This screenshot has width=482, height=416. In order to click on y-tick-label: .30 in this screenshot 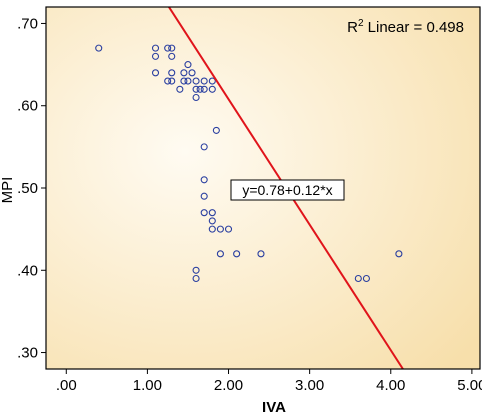, I will do `click(27, 353)`.